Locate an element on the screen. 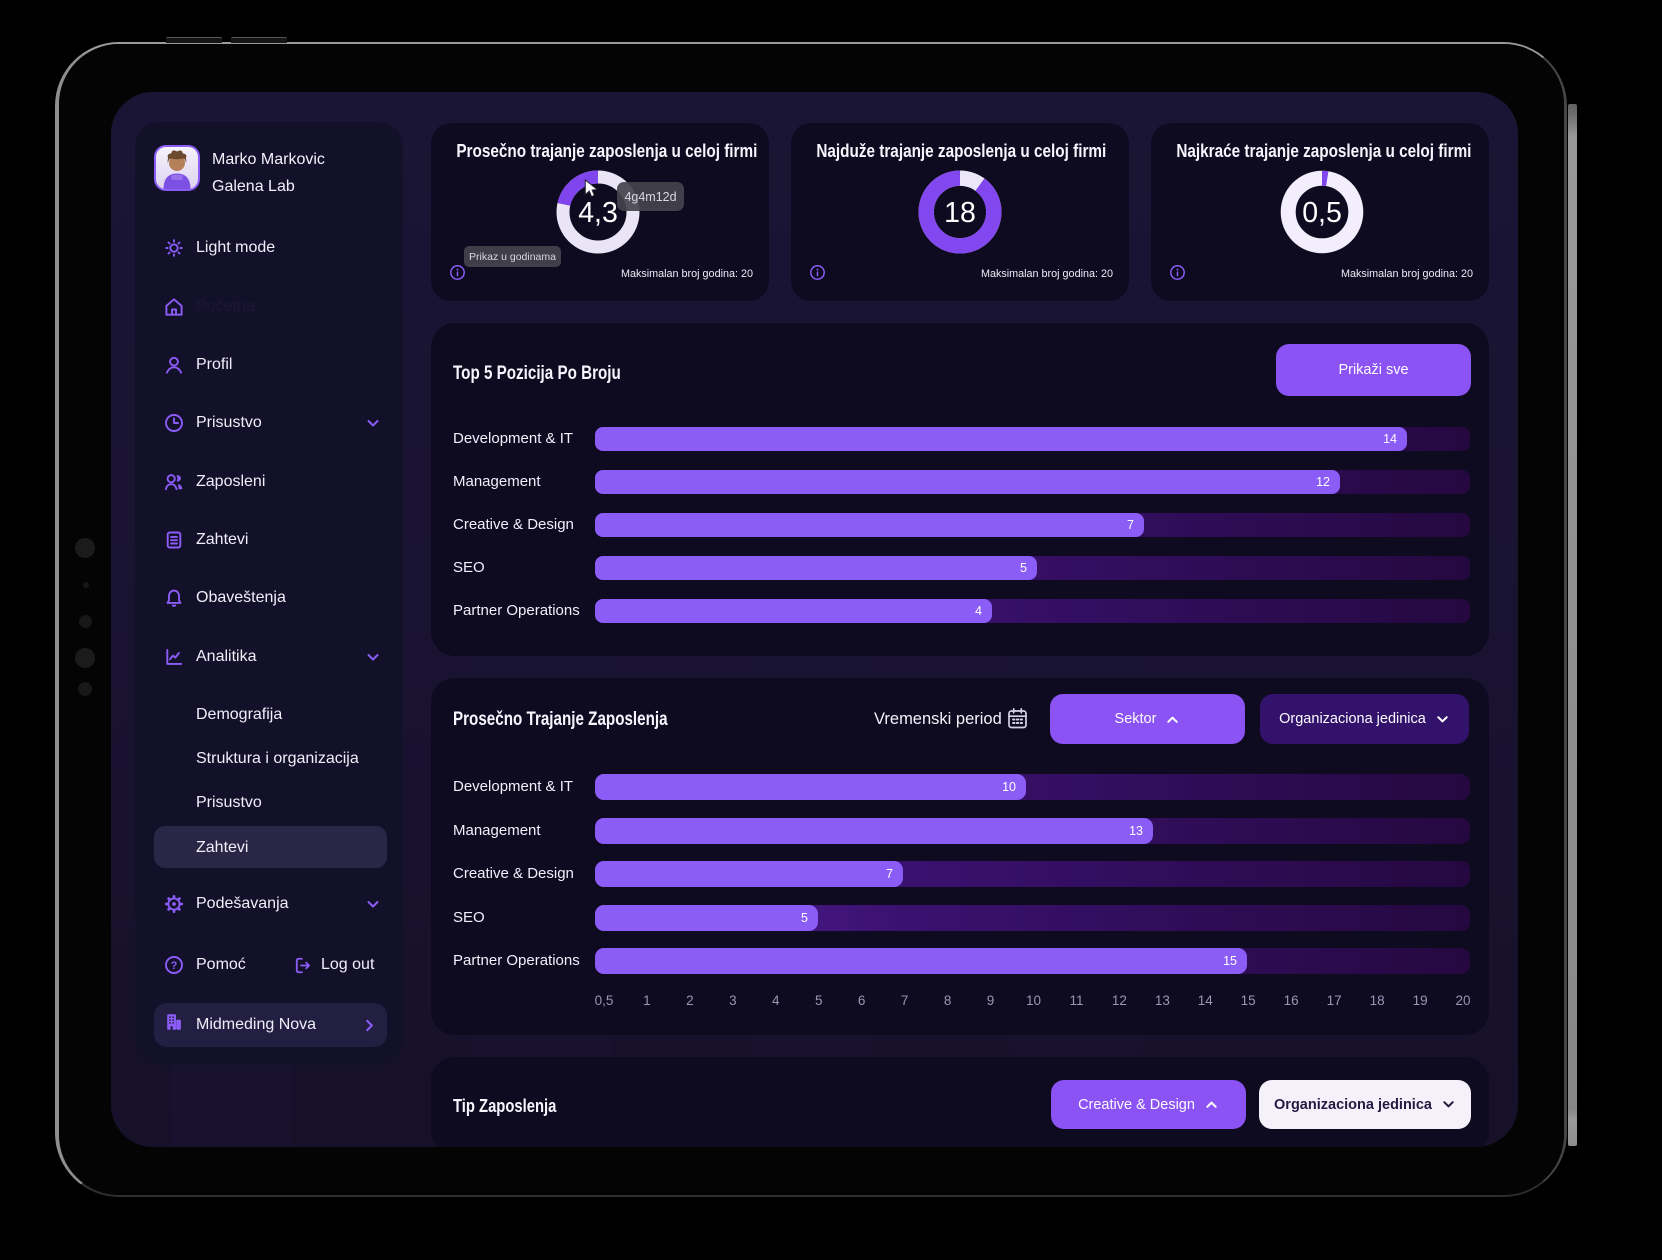 The height and width of the screenshot is (1260, 1662). svg-text: 18 is located at coordinates (960, 213).